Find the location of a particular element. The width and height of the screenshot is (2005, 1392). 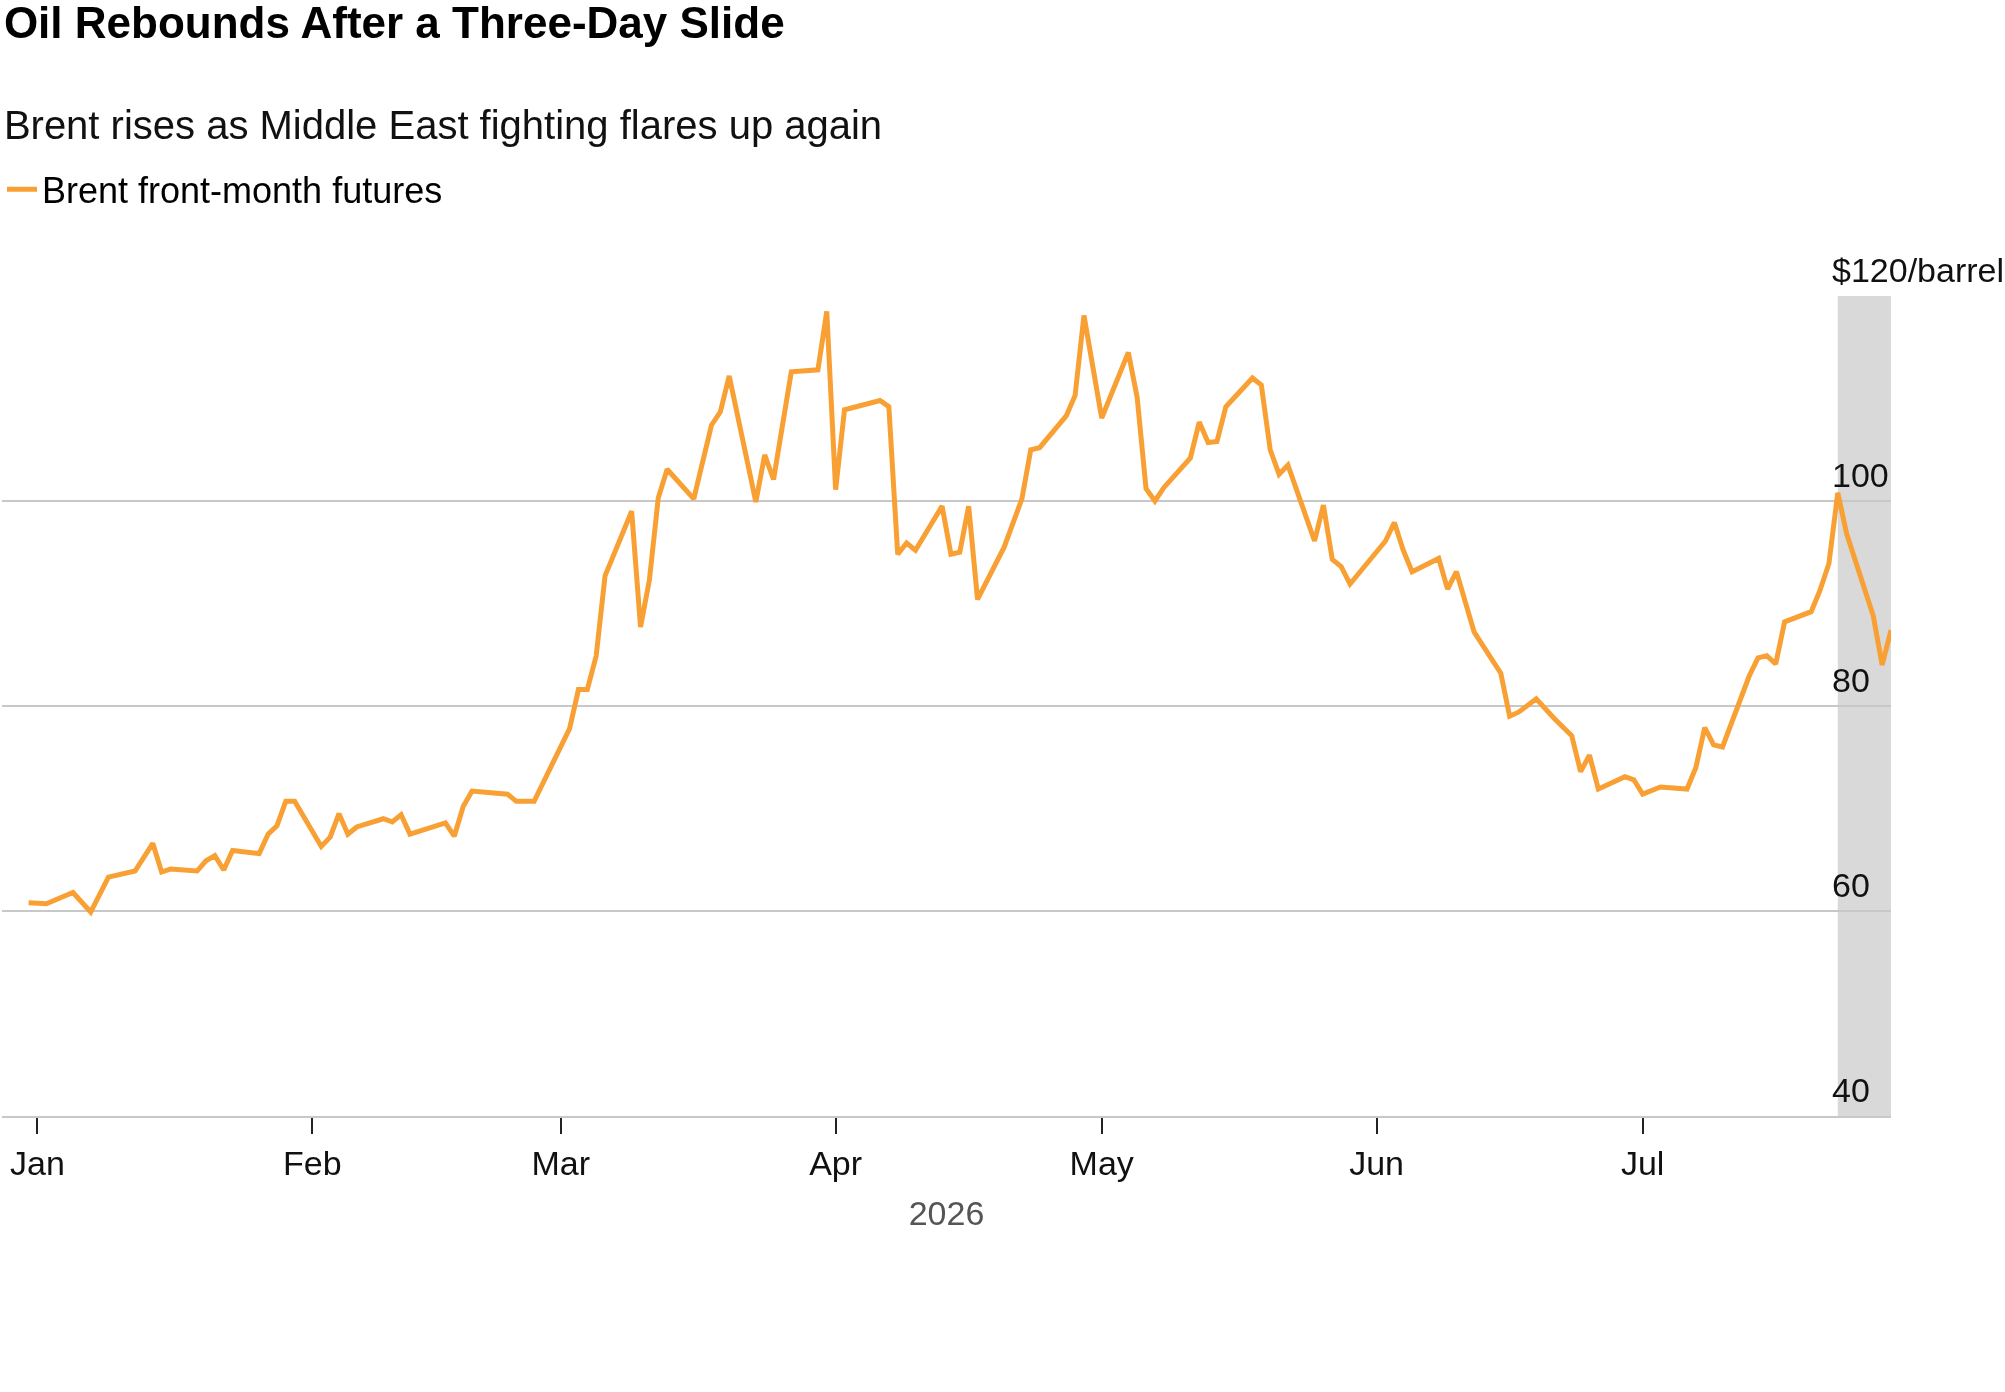

y-tick-label: $120/barrel is located at coordinates (1918, 269).